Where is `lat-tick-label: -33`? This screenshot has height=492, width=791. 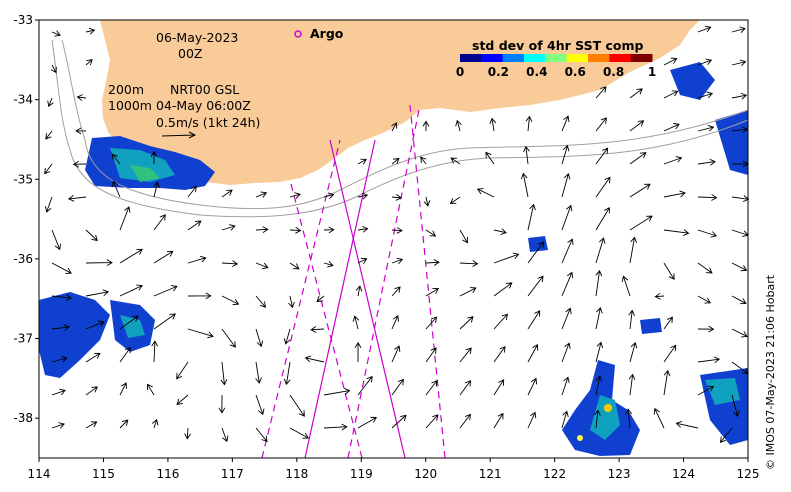 lat-tick-label: -33 is located at coordinates (23, 20).